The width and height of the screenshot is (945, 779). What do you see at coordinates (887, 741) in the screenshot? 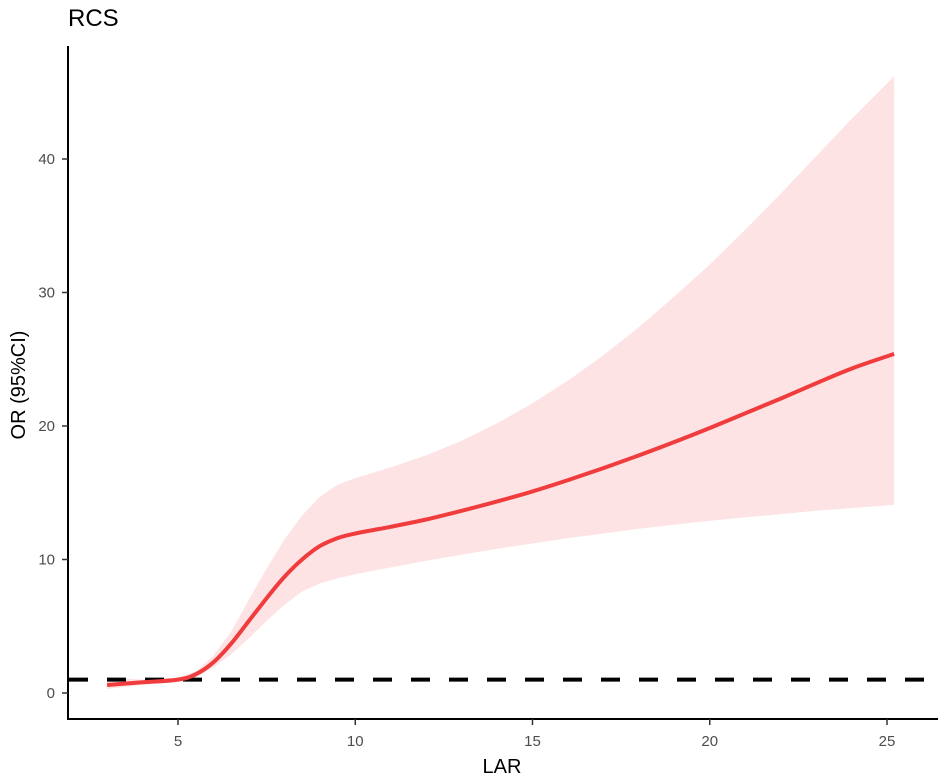
I see `x-tick-label: 25` at bounding box center [887, 741].